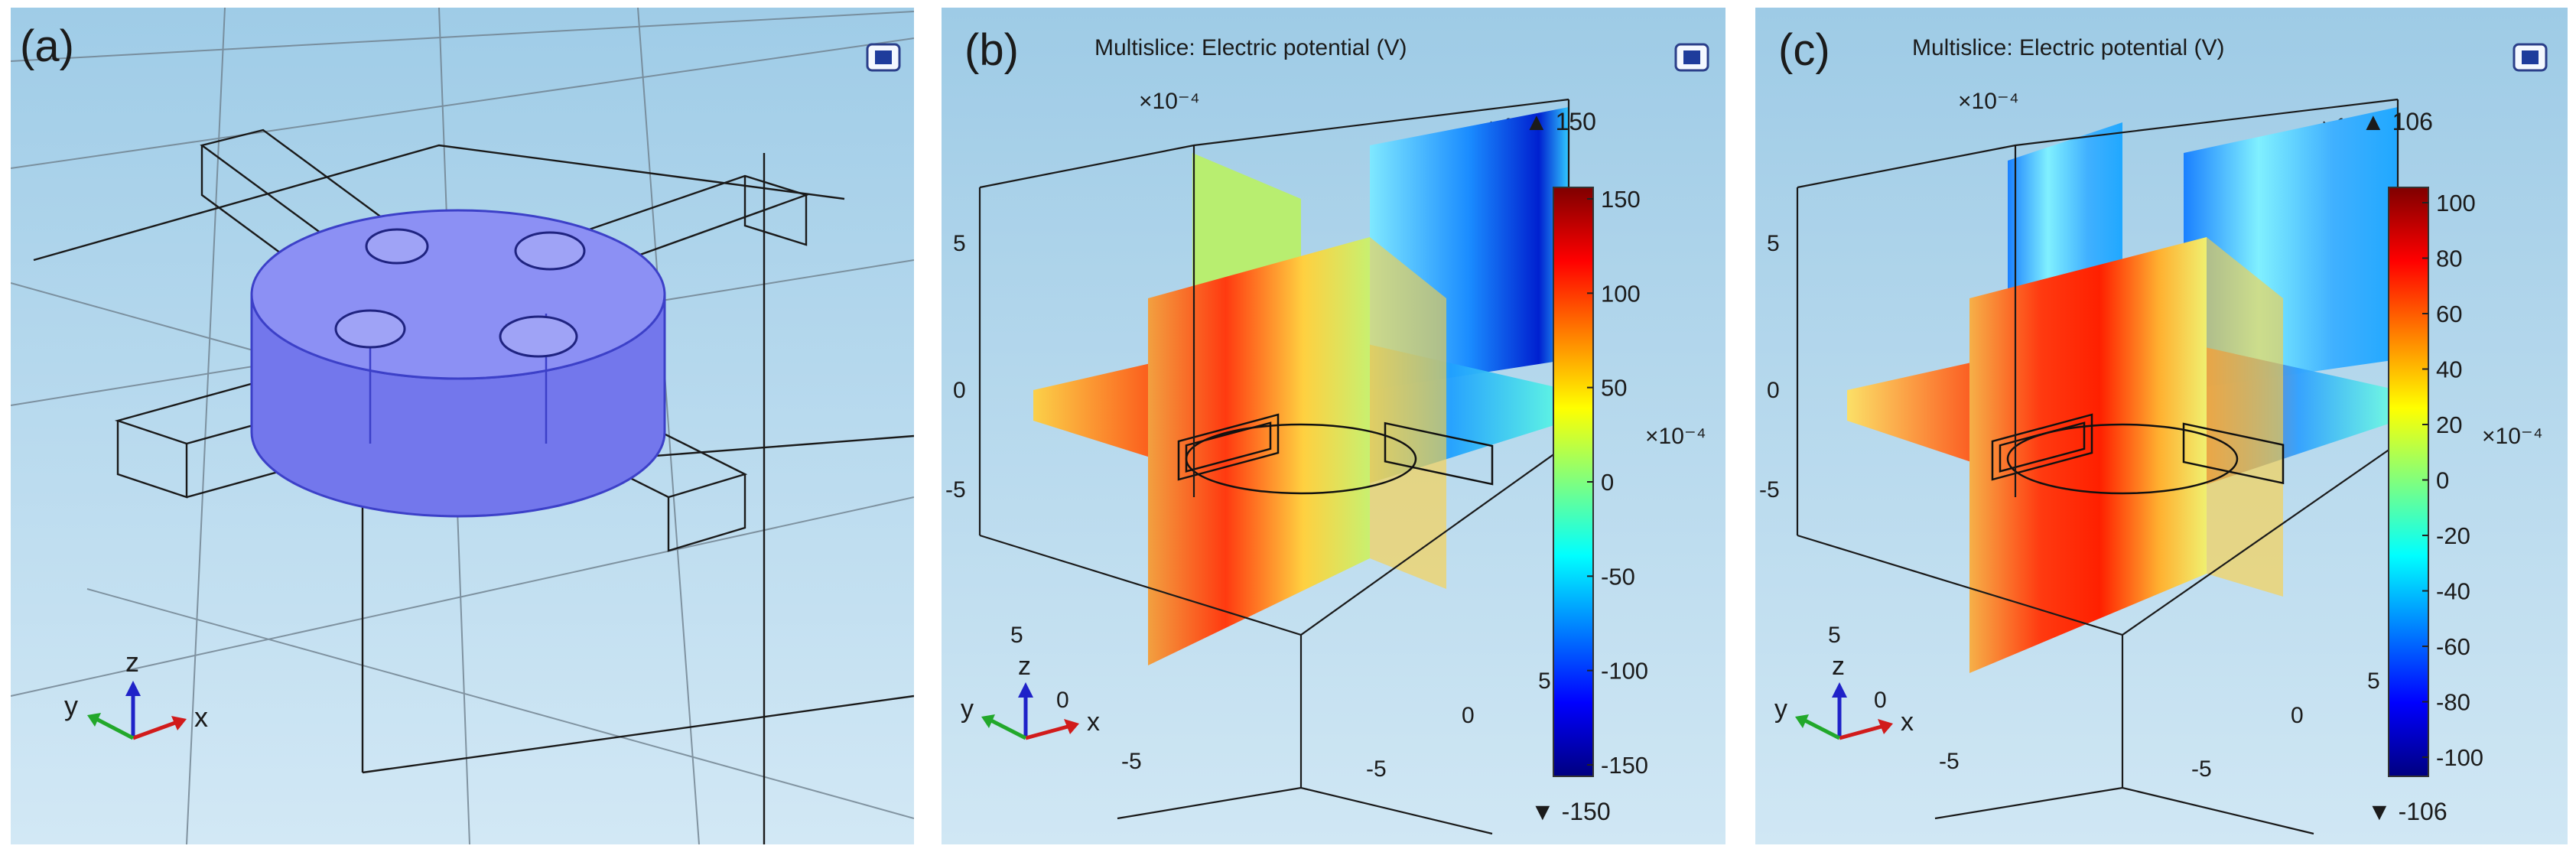  What do you see at coordinates (1880, 700) in the screenshot?
I see `panel-c-y-tick: 0` at bounding box center [1880, 700].